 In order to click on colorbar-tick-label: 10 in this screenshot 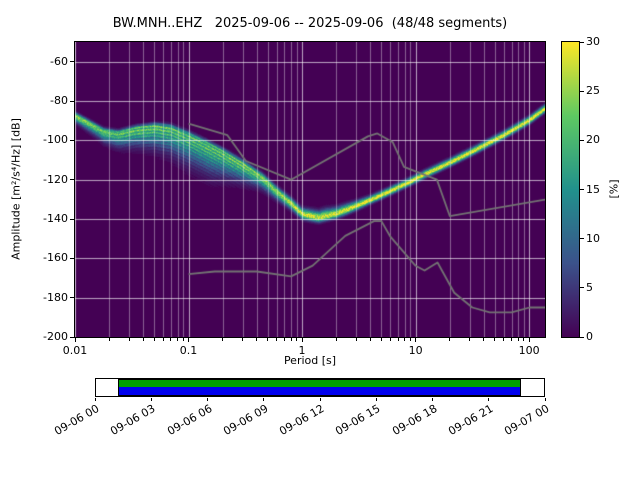, I will do `click(593, 238)`.